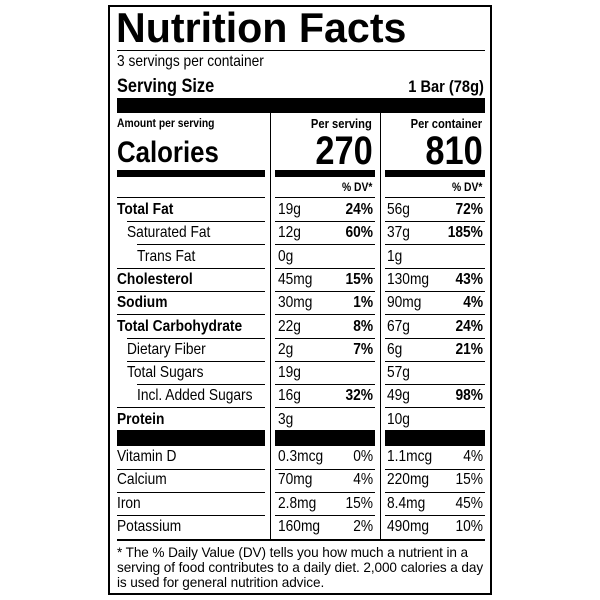 This screenshot has width=600, height=600. What do you see at coordinates (301, 50) in the screenshot?
I see `title-rule` at bounding box center [301, 50].